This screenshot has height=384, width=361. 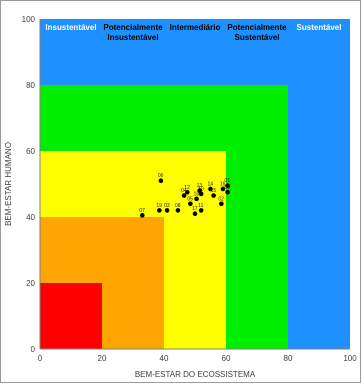 I want to click on zone-insustentavel, so click(x=71, y=316).